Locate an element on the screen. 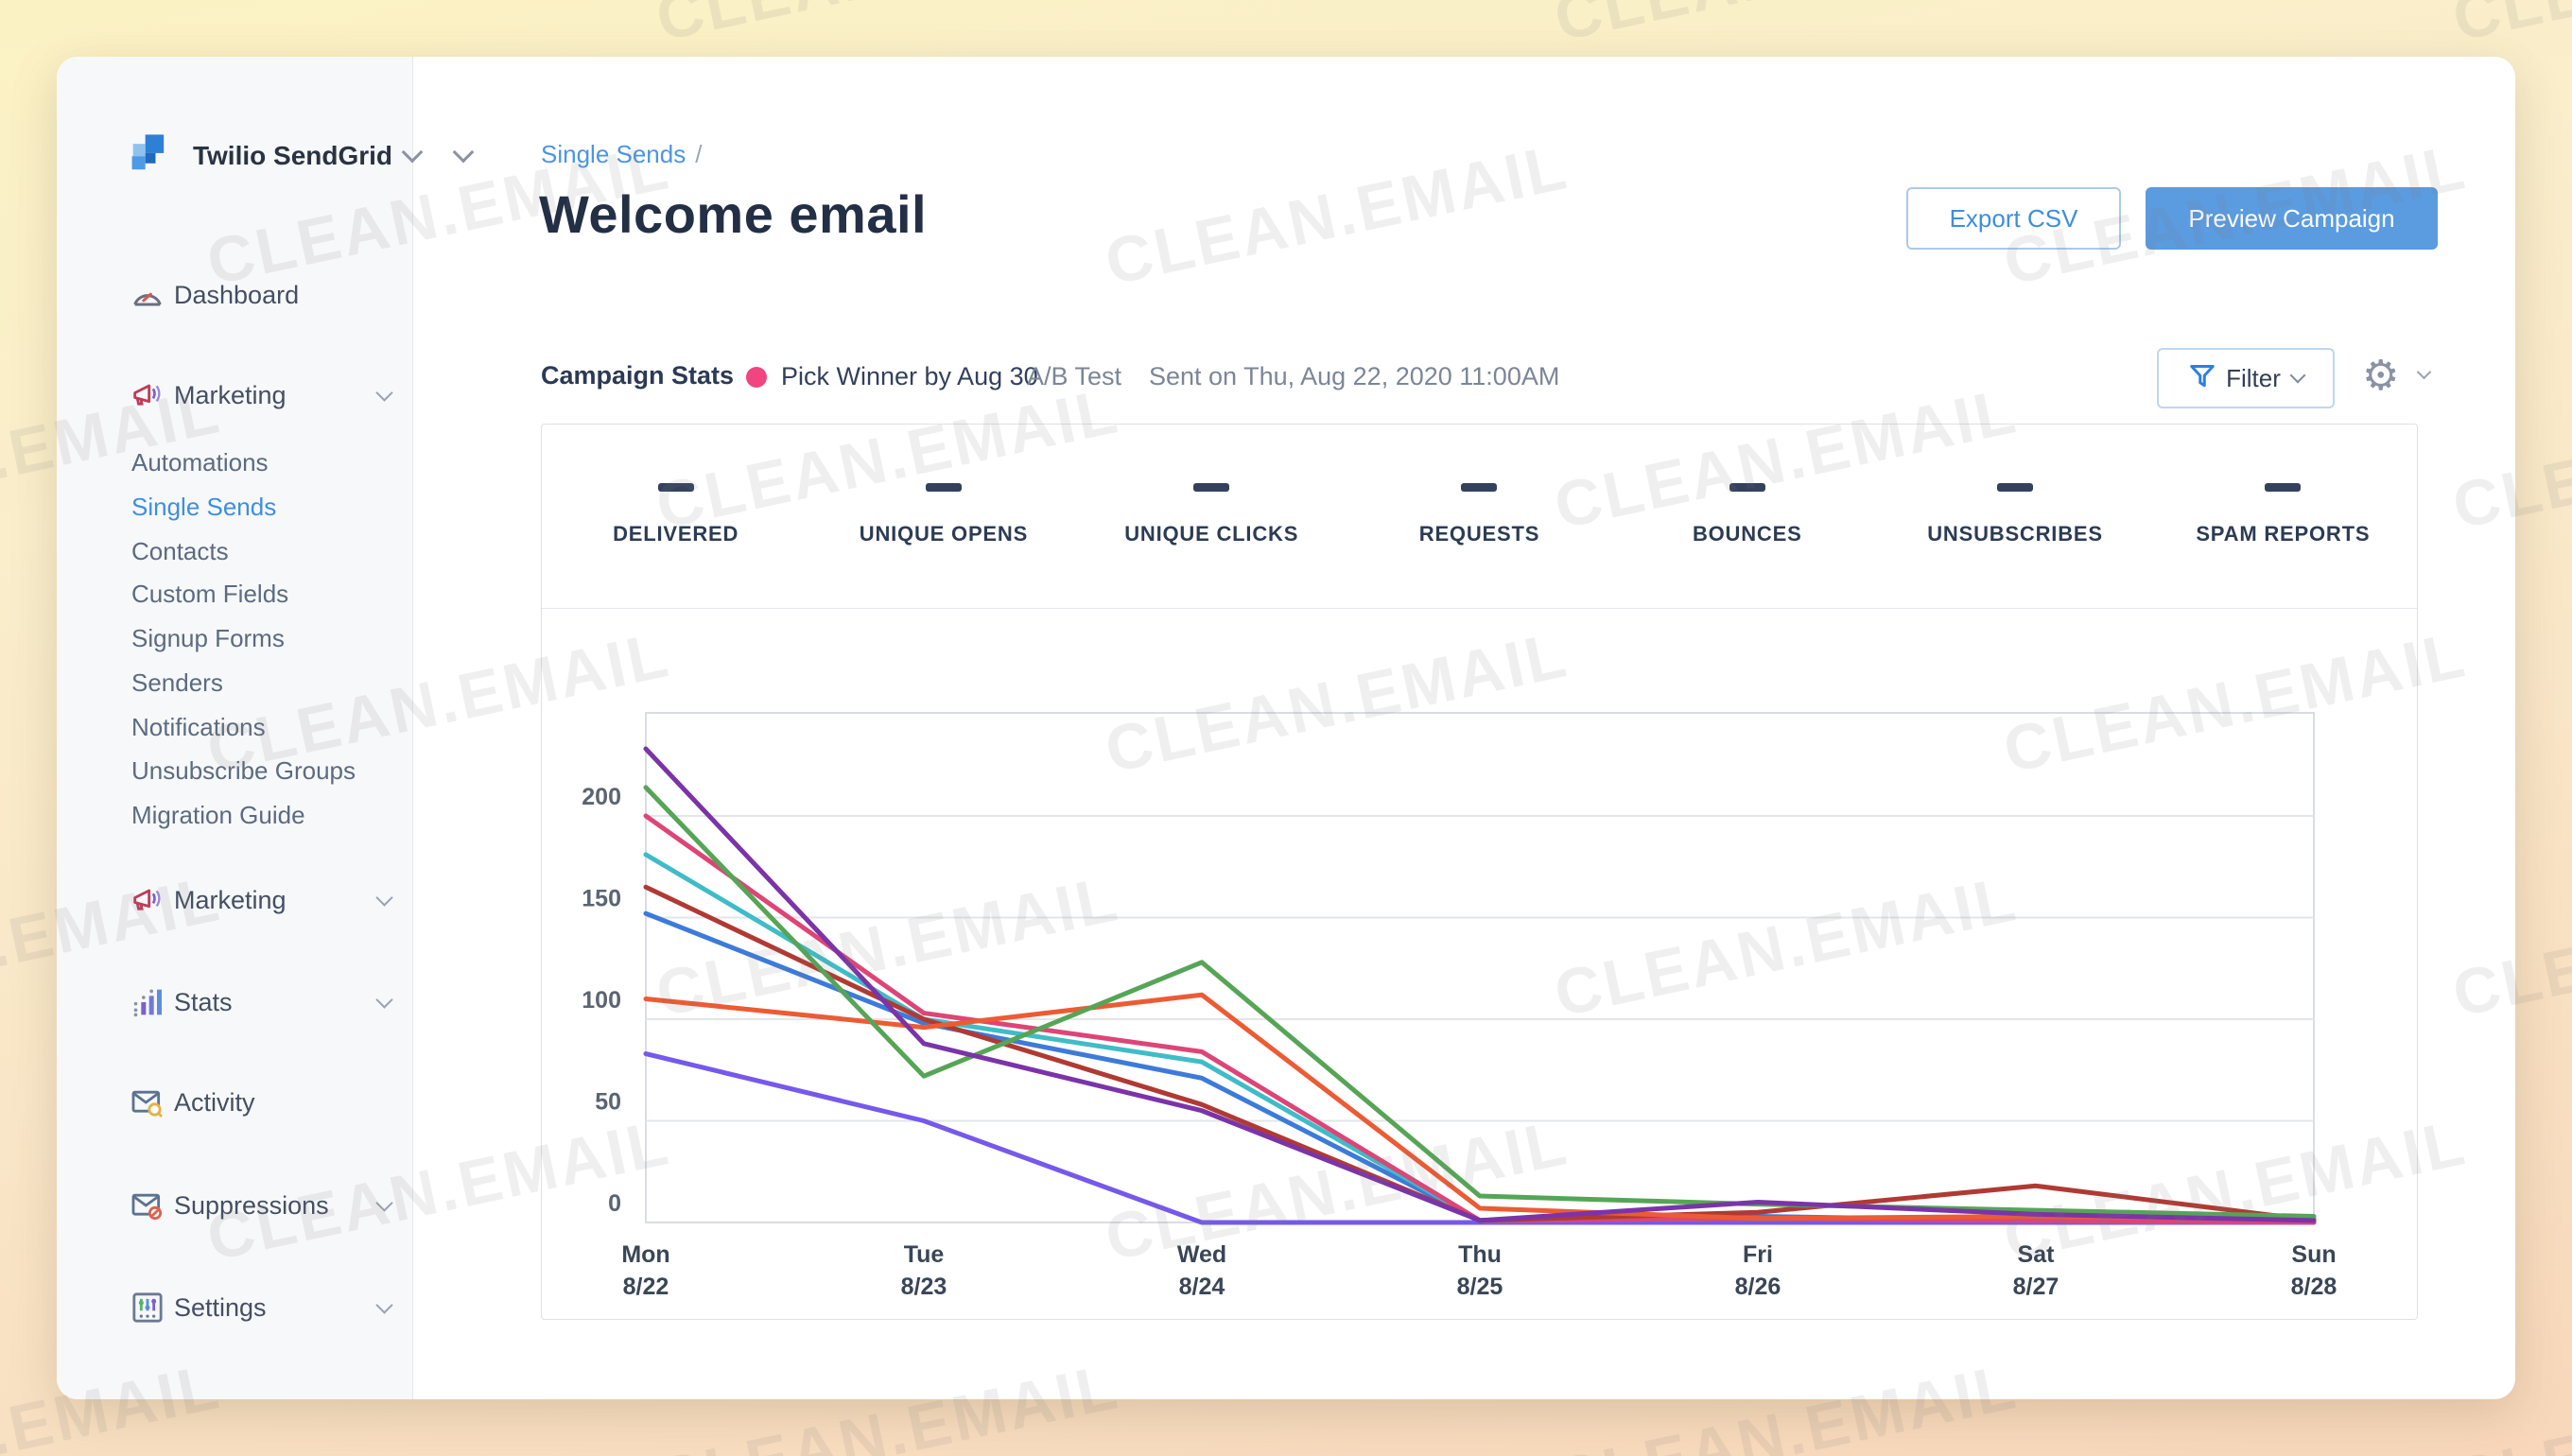 The image size is (2572, 1456). preview-campaign-button: Preview Campaign is located at coordinates (2292, 218).